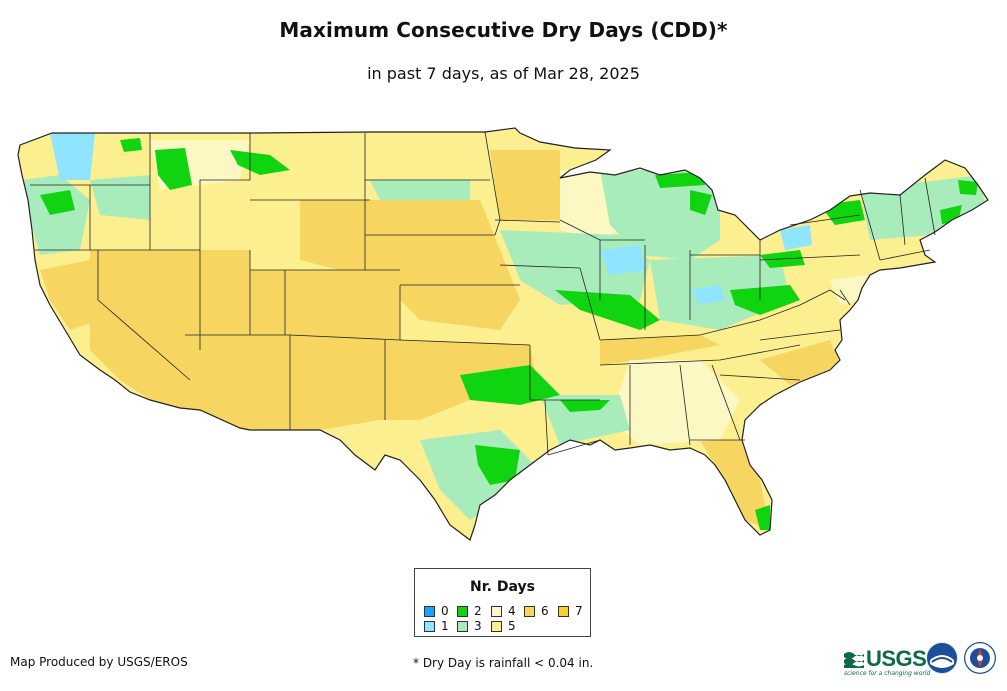 Image resolution: width=1007 pixels, height=691 pixels. Describe the element at coordinates (445, 611) in the screenshot. I see `legend-label-0: 0` at that location.